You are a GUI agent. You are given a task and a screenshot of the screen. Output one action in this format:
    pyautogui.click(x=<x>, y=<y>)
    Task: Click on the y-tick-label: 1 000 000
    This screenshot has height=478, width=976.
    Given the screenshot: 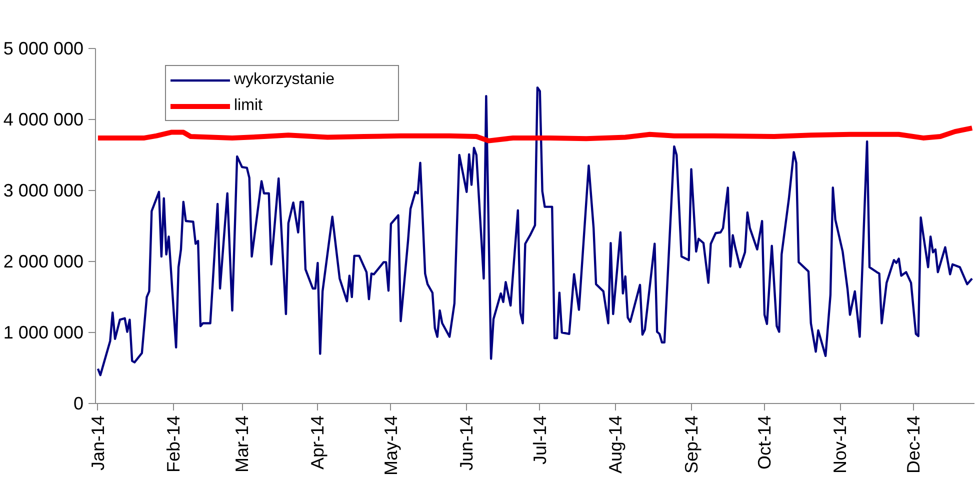 What is the action you would take?
    pyautogui.click(x=43, y=332)
    